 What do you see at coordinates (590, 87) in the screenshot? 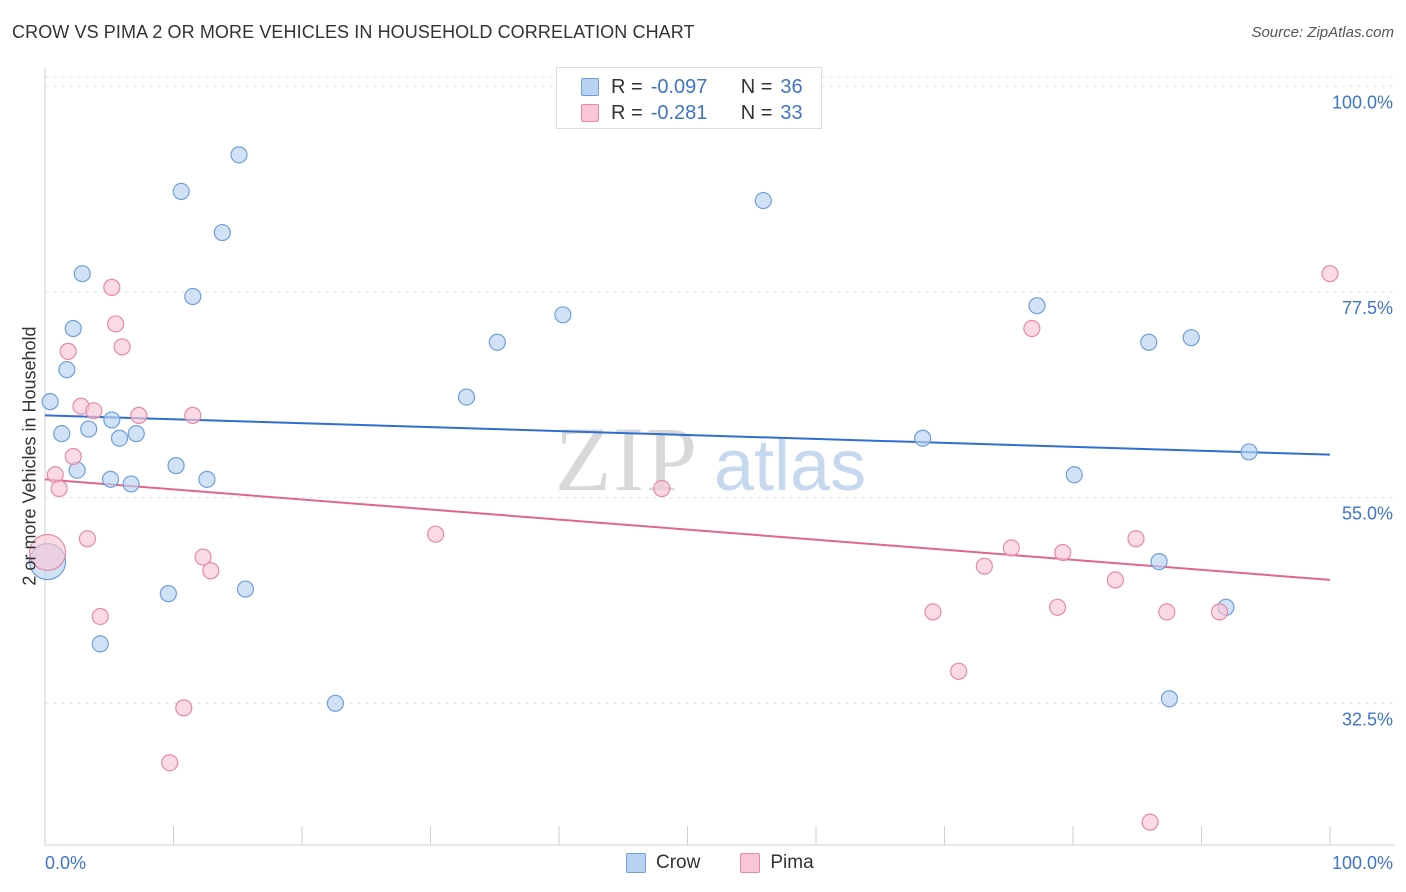
I see `crow-swatch` at bounding box center [590, 87].